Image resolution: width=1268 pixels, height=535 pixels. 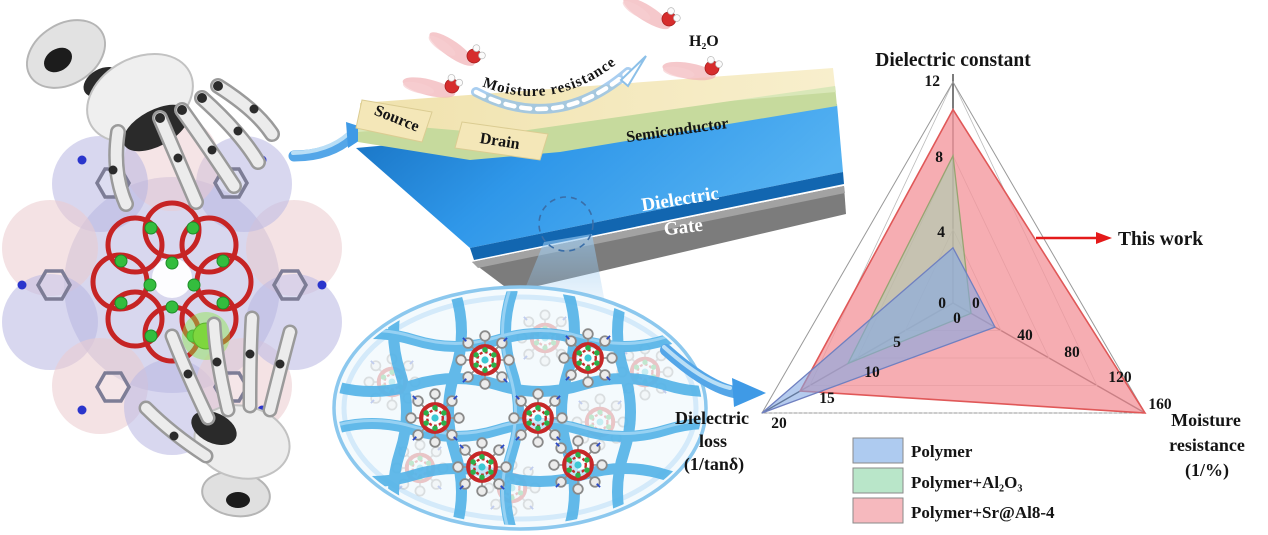 What do you see at coordinates (712, 418) in the screenshot?
I see `svg-text: Dielectric` at bounding box center [712, 418].